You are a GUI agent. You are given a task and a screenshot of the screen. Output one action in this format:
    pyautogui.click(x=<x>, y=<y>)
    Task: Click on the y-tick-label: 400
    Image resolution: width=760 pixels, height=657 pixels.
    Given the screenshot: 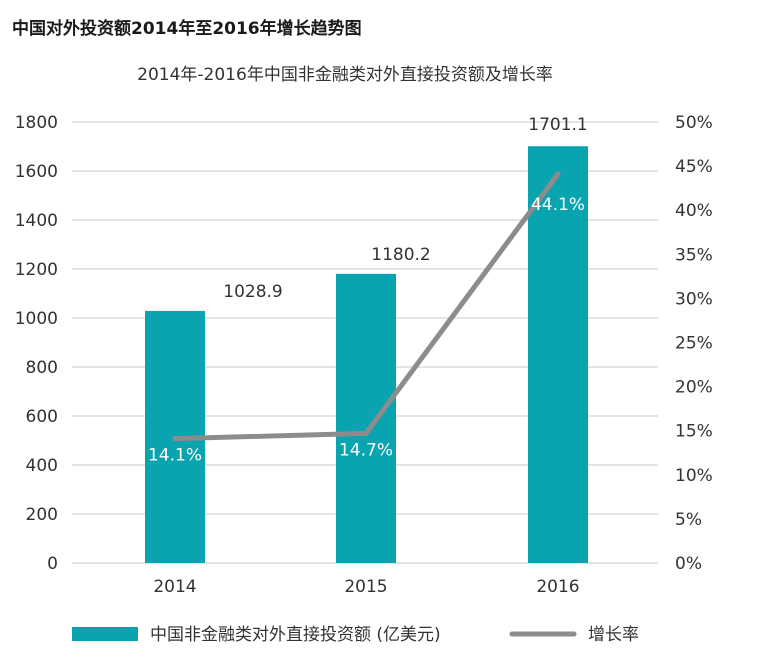 What is the action you would take?
    pyautogui.click(x=42, y=466)
    